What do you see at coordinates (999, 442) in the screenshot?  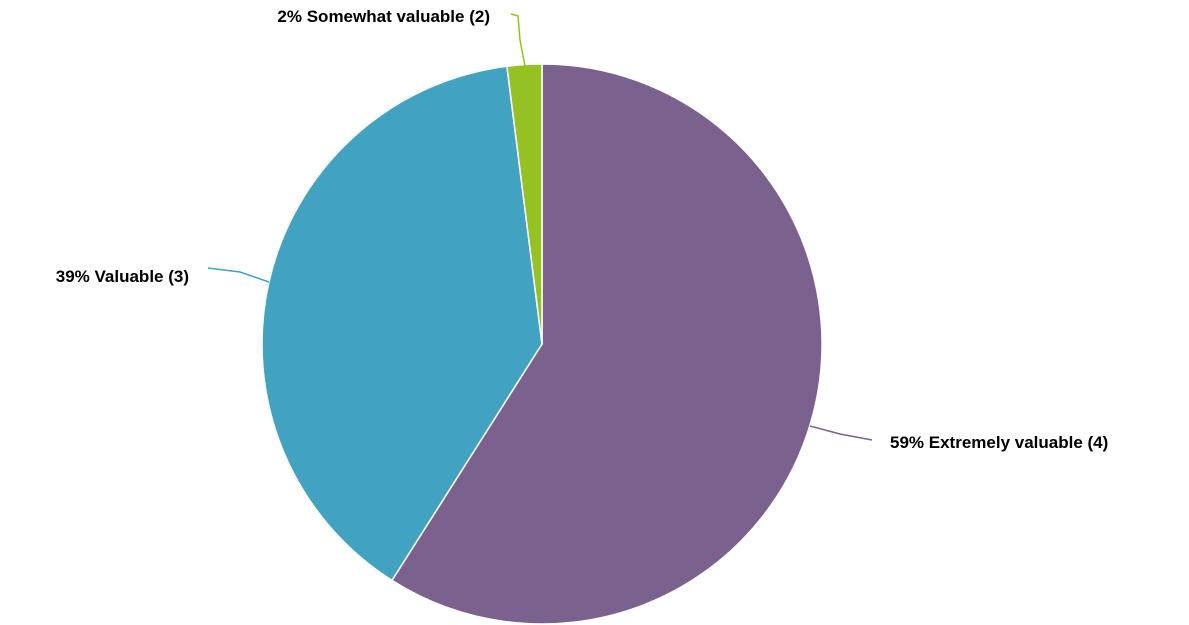 I see `slice-label-extremely-valuable-4: 59% Extremely valuable (4)` at bounding box center [999, 442].